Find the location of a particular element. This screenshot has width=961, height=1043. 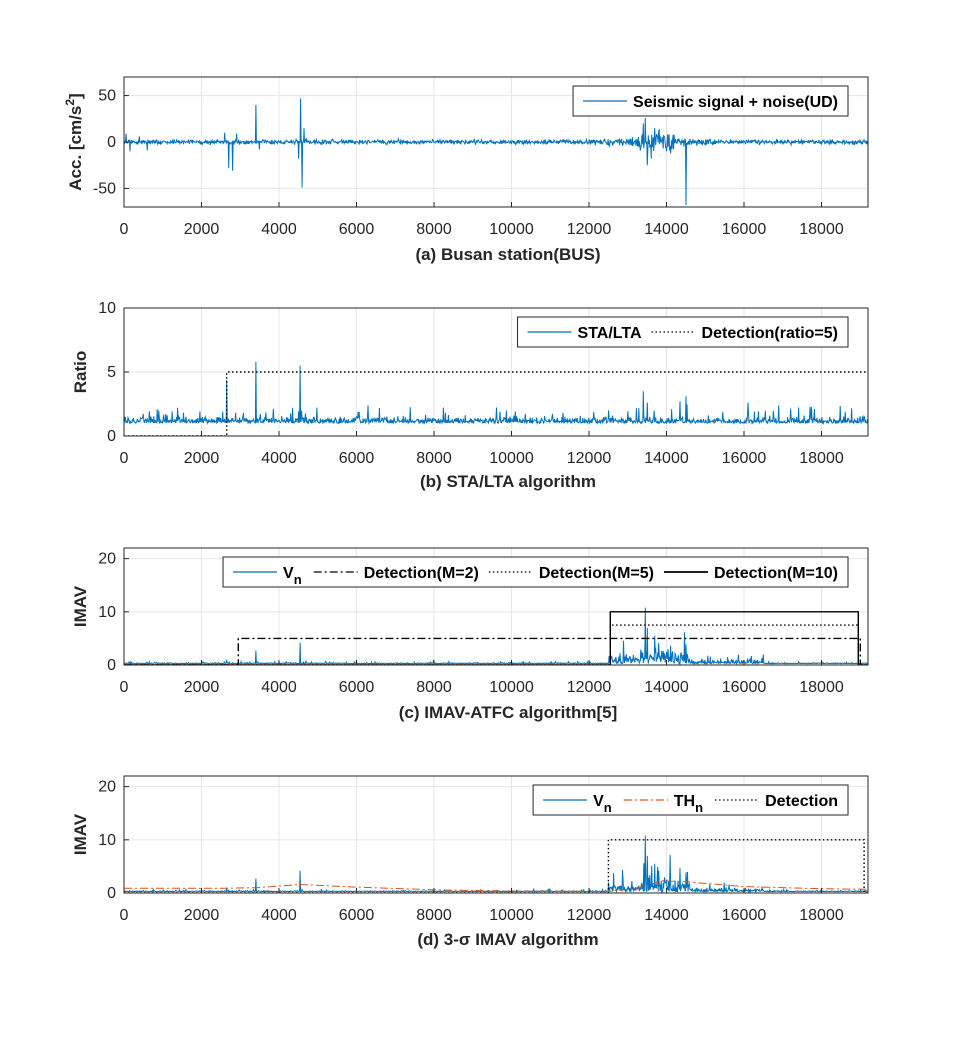

legend-label: STA/LTA is located at coordinates (610, 333).